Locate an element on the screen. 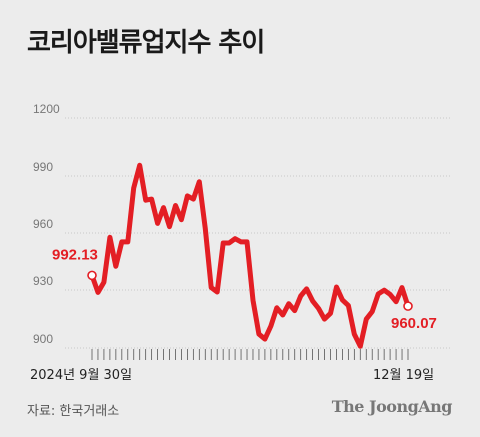 The width and height of the screenshot is (480, 437). data-label: 960.07 is located at coordinates (414, 323).